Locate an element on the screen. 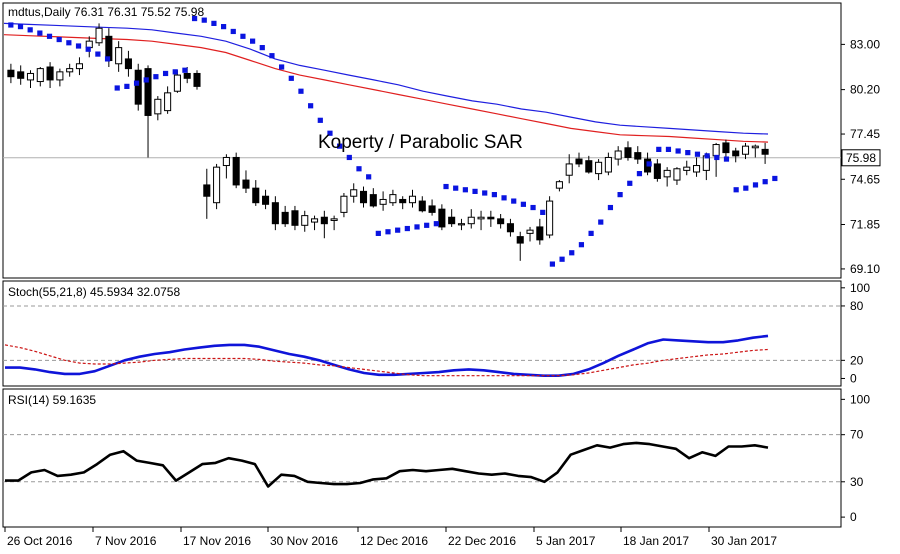 This screenshot has width=900, height=554. price-y-tick-label: 77.45 is located at coordinates (865, 134).